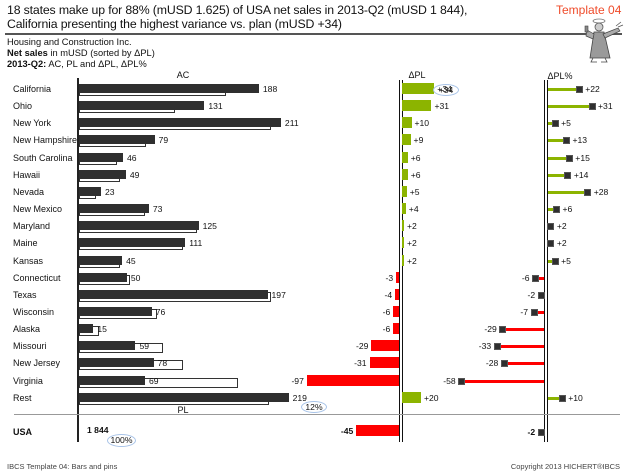  Describe the element at coordinates (492, 363) in the screenshot. I see `dplp-value: -28` at that location.